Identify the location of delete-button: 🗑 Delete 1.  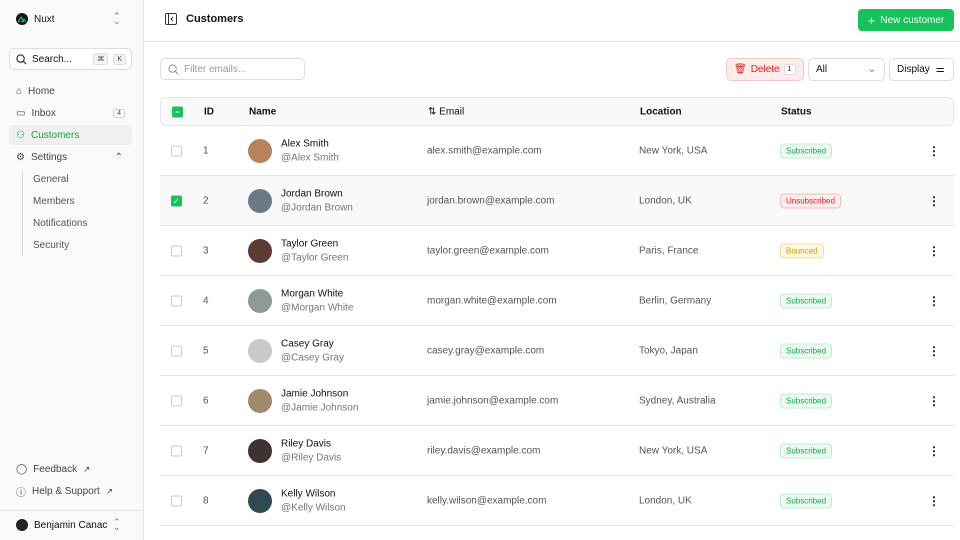
(765, 69).